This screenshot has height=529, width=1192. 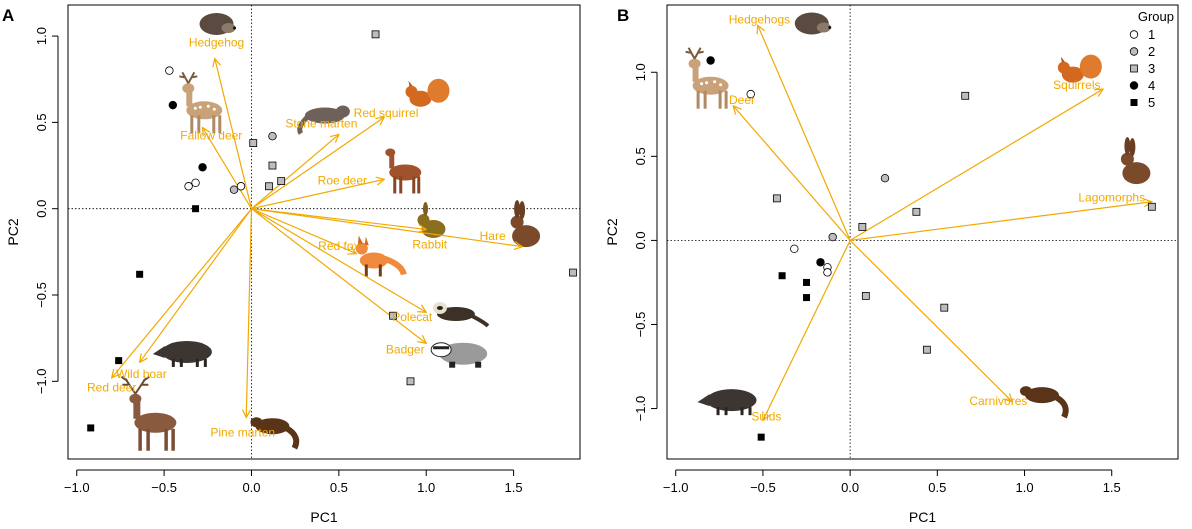 What do you see at coordinates (937, 487) in the screenshot?
I see `x-tick-label: 0.5` at bounding box center [937, 487].